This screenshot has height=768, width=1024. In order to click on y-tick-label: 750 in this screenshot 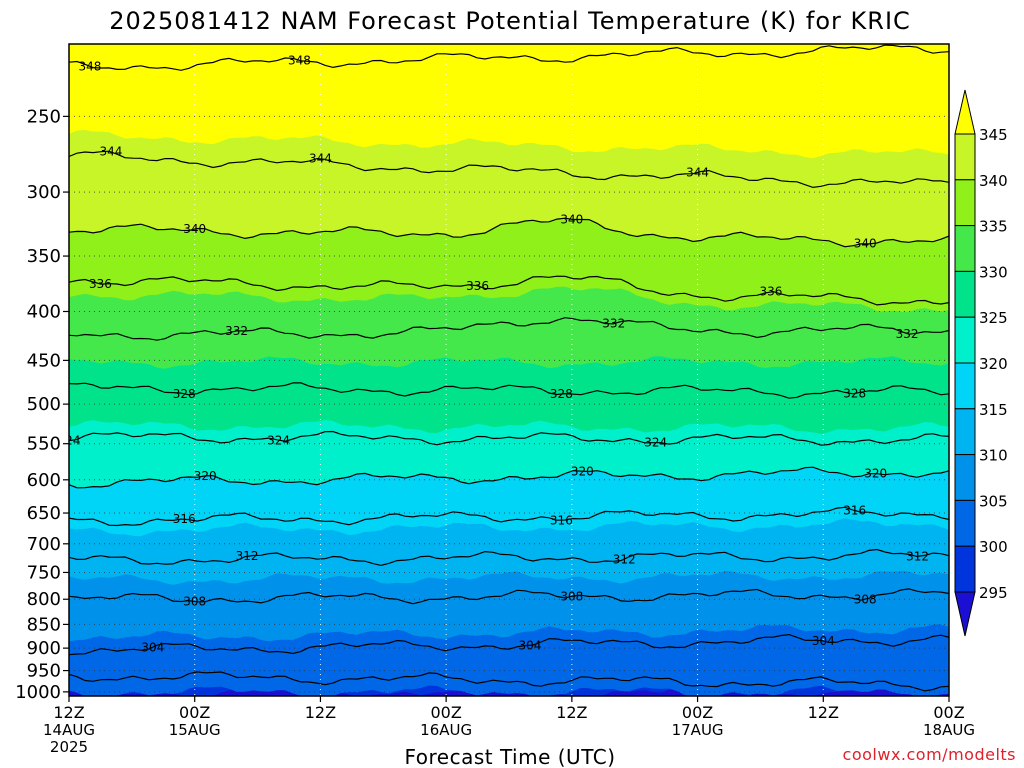, I will do `click(44, 572)`.